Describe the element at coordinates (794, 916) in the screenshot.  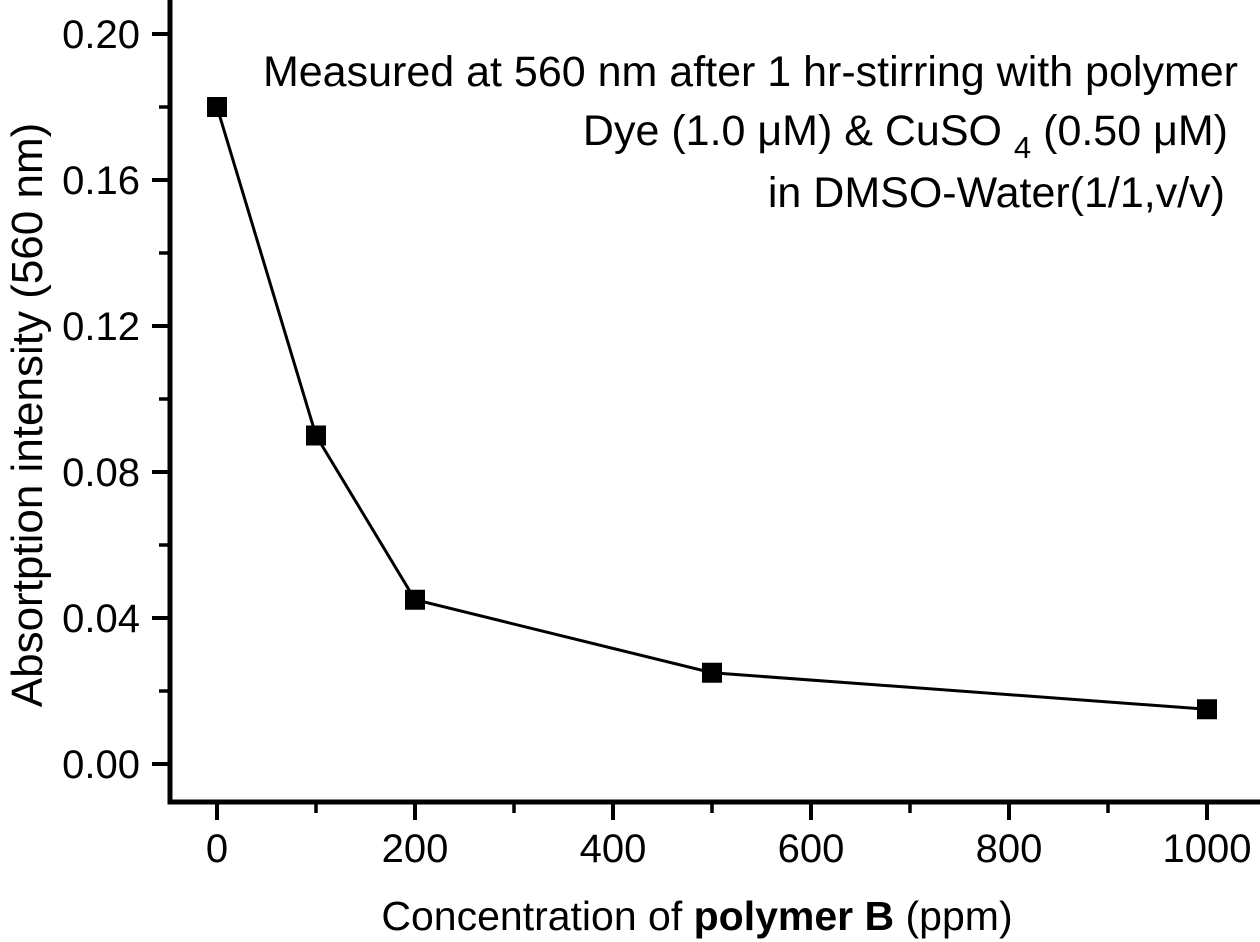
I see `x-axis-title-segment-bold: polymer B` at that location.